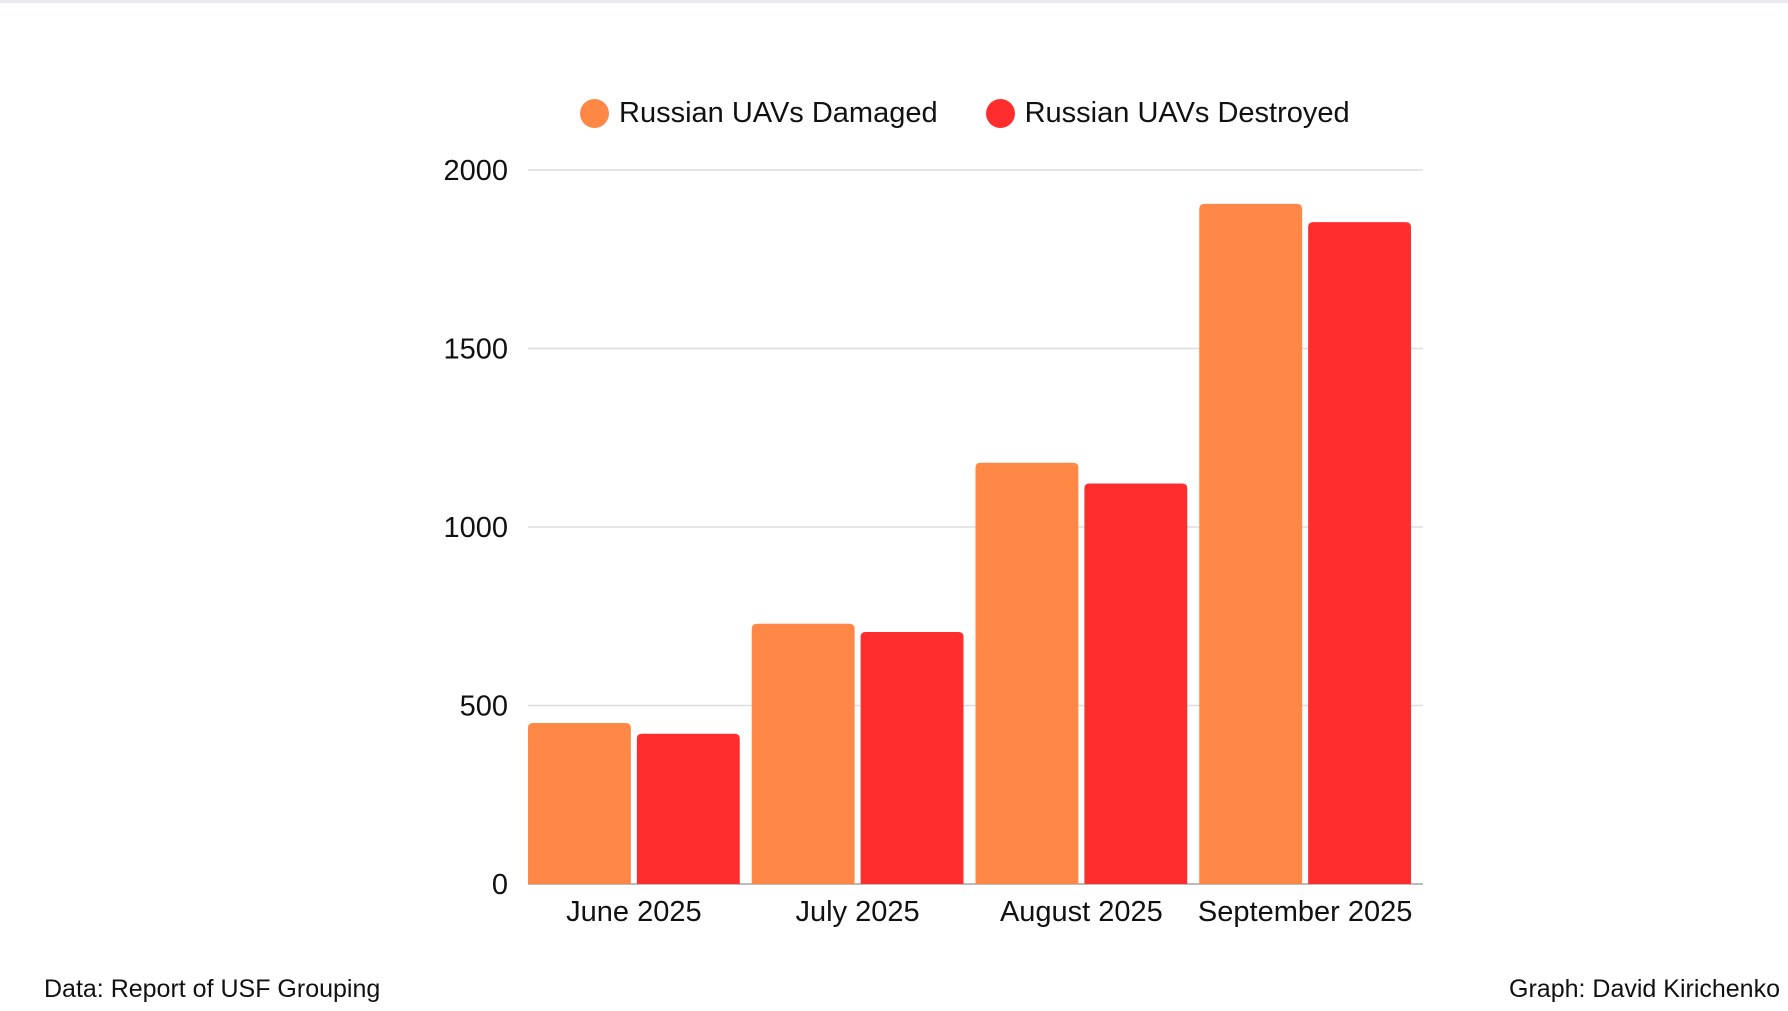  I want to click on y-tick-label: 1500, so click(475, 350).